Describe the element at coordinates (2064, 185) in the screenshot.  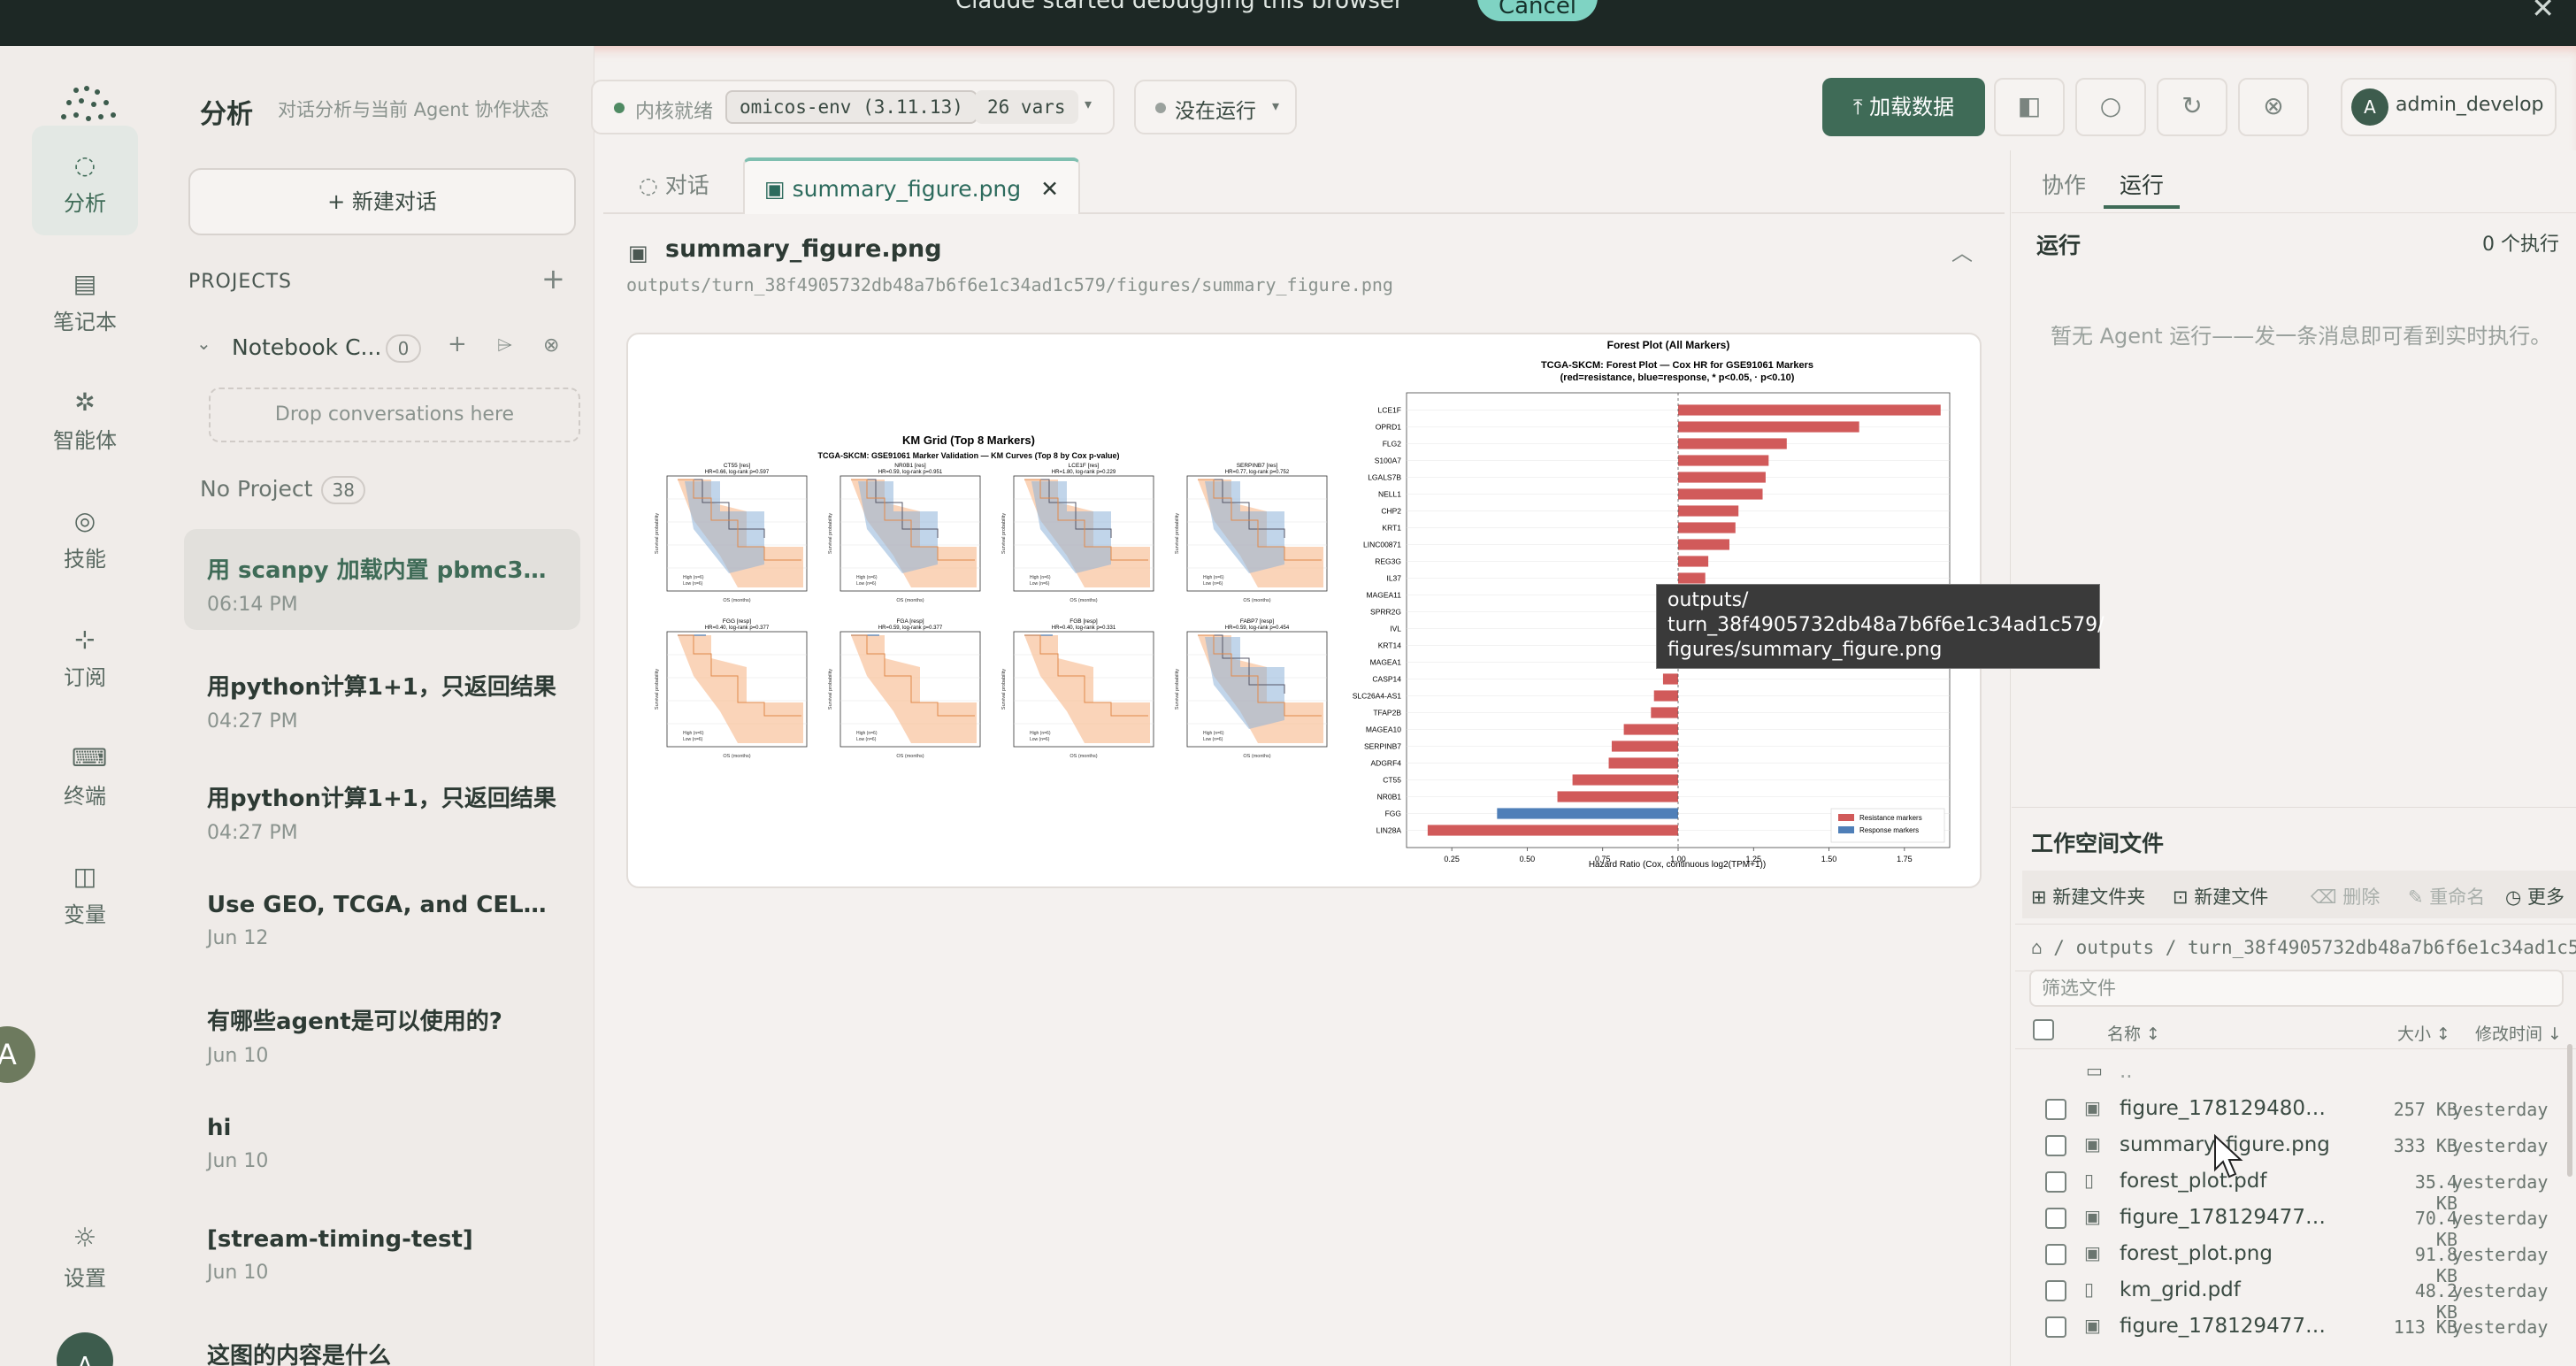
I see `tab-collaborate: 协作` at that location.